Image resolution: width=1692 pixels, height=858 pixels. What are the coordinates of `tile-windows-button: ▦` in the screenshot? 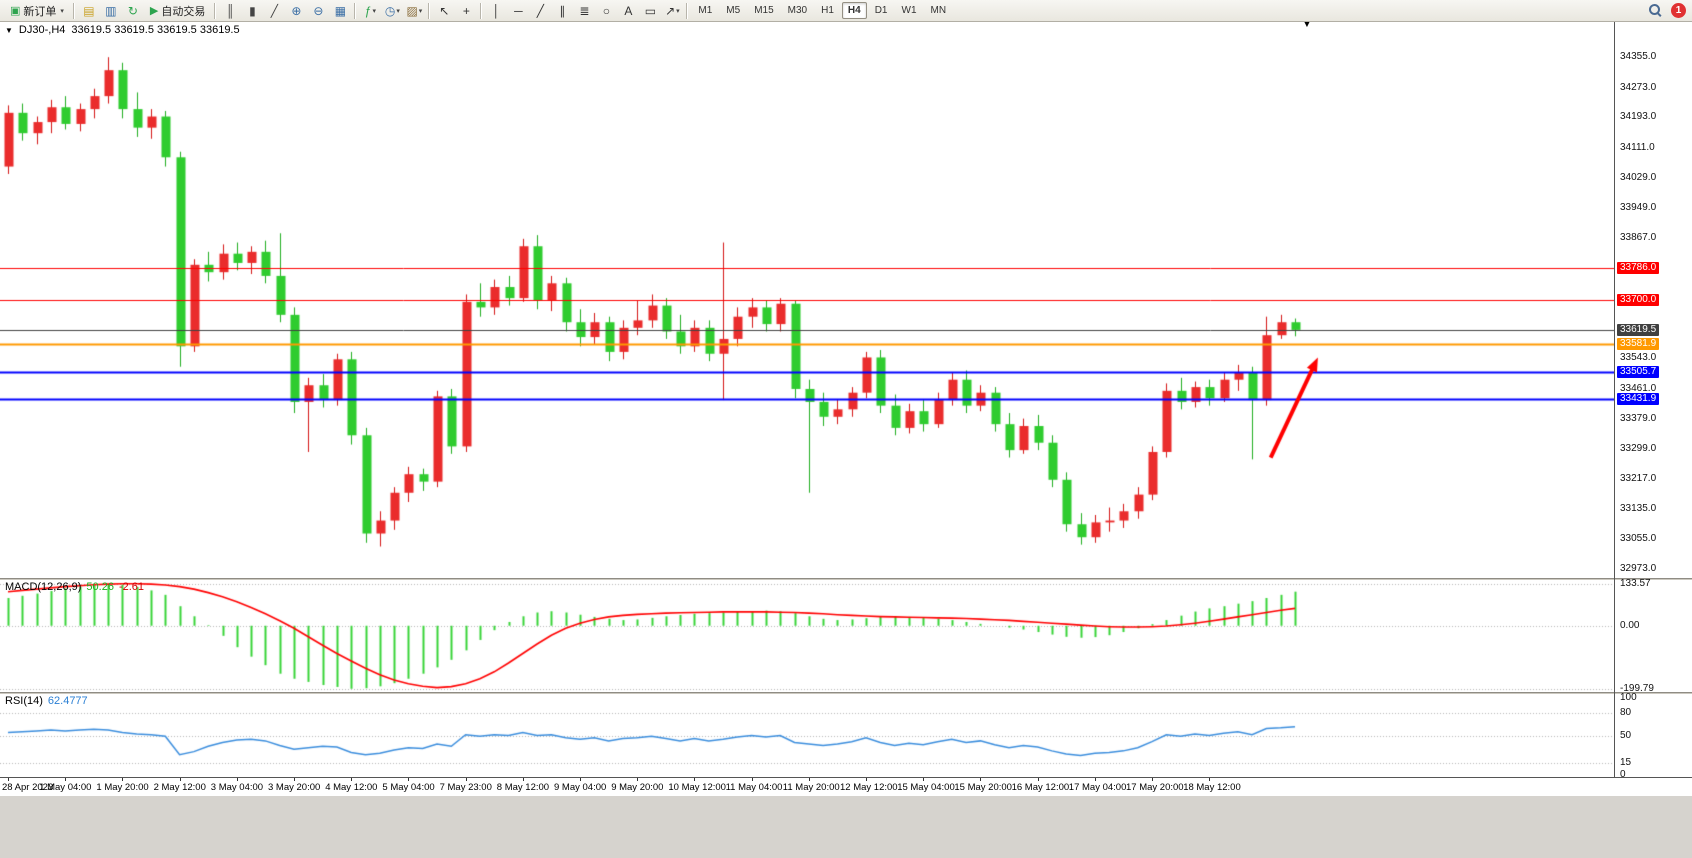 It's located at (340, 11).